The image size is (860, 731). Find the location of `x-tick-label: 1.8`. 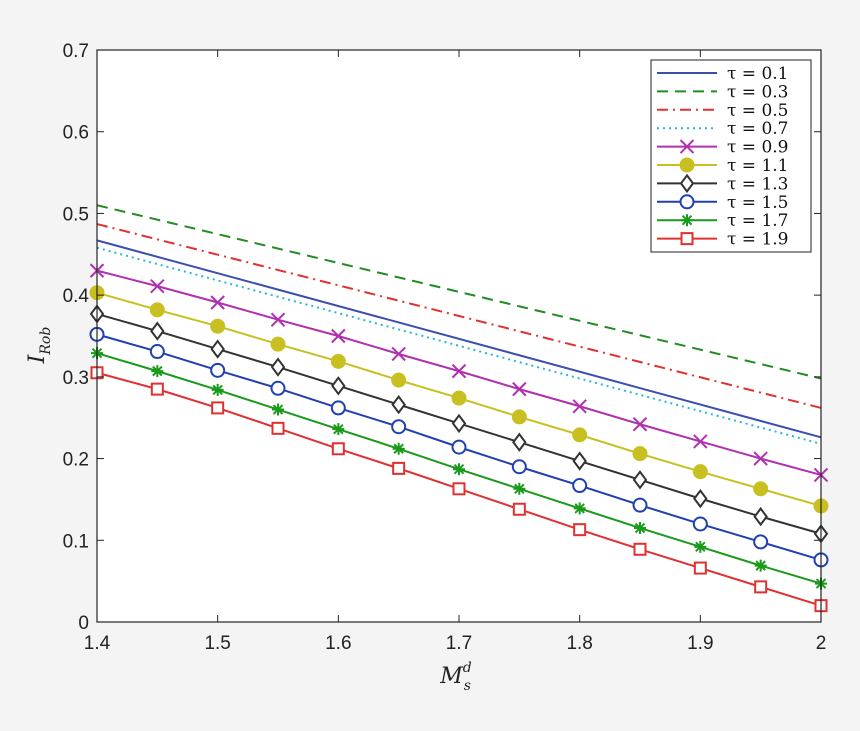

x-tick-label: 1.8 is located at coordinates (579, 643).